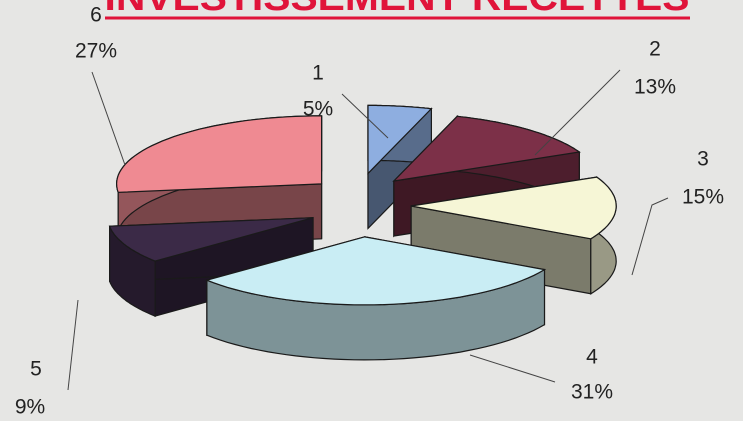 This screenshot has height=421, width=743. What do you see at coordinates (592, 392) in the screenshot?
I see `value-label: 31%` at bounding box center [592, 392].